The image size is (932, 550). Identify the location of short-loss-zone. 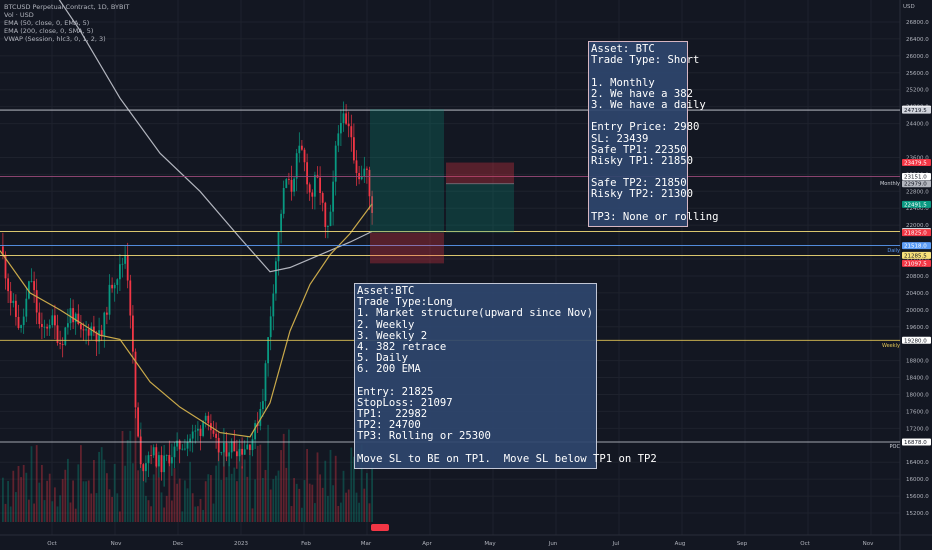
(480, 173).